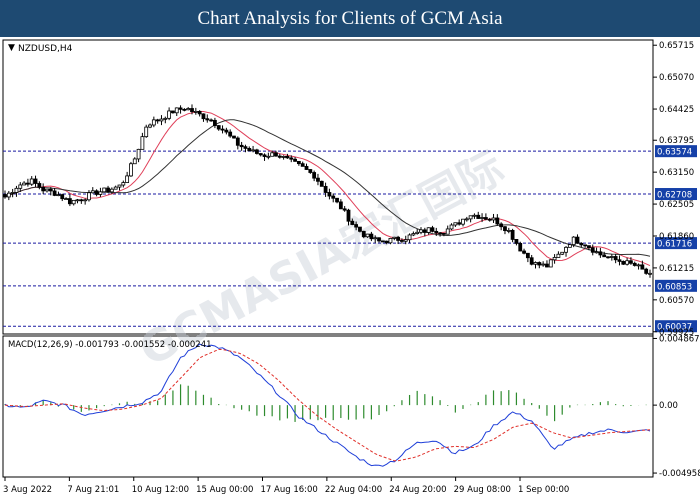 The height and width of the screenshot is (500, 700). I want to click on page-title: Chart Analysis for Clients of GCM Asia, so click(350, 18).